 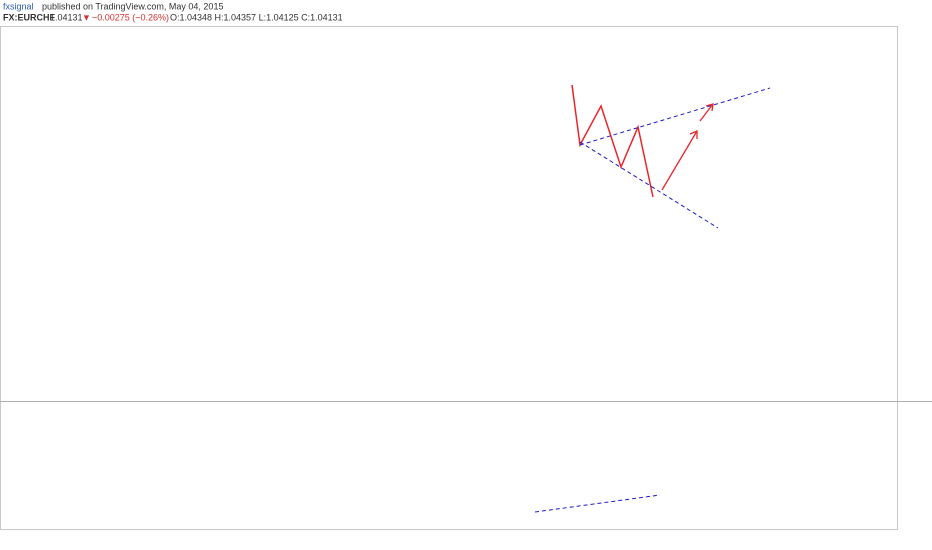 I want to click on trend-lower, so click(x=649, y=185).